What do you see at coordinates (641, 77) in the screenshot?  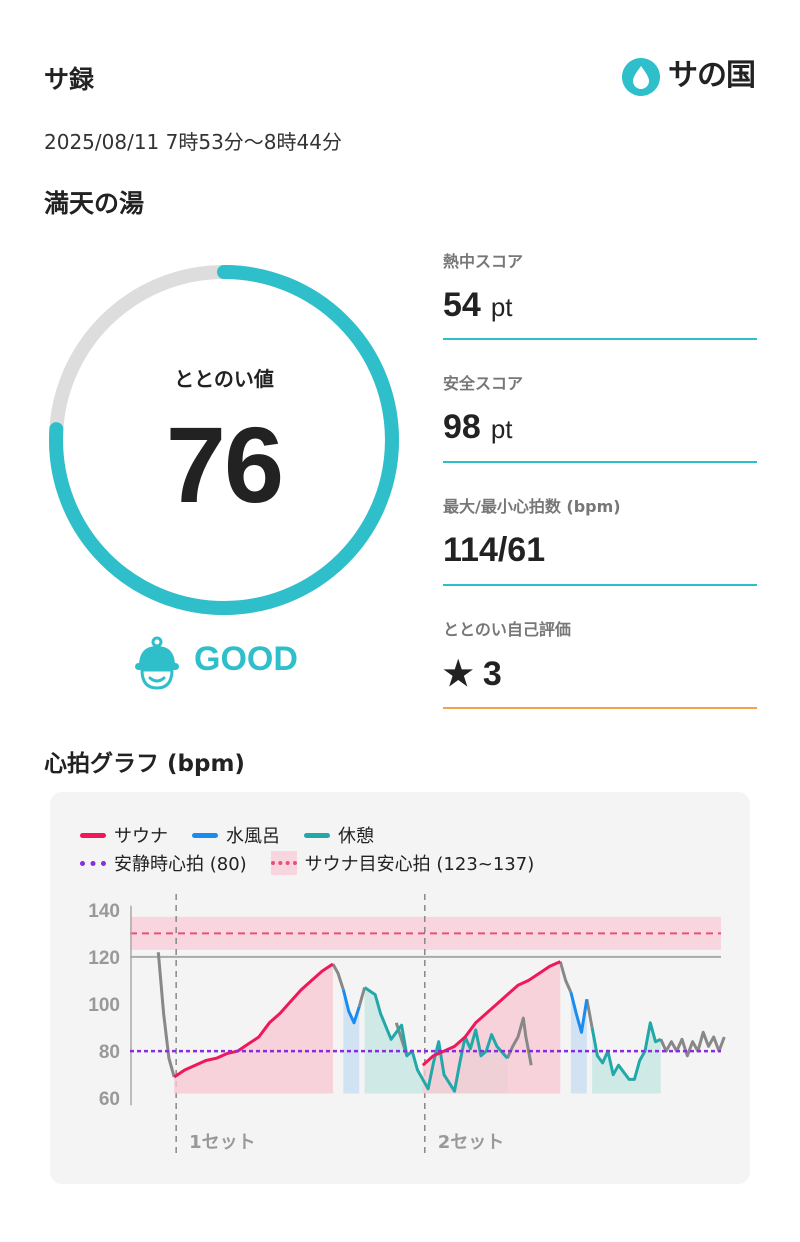 I see `water-drop-icon` at bounding box center [641, 77].